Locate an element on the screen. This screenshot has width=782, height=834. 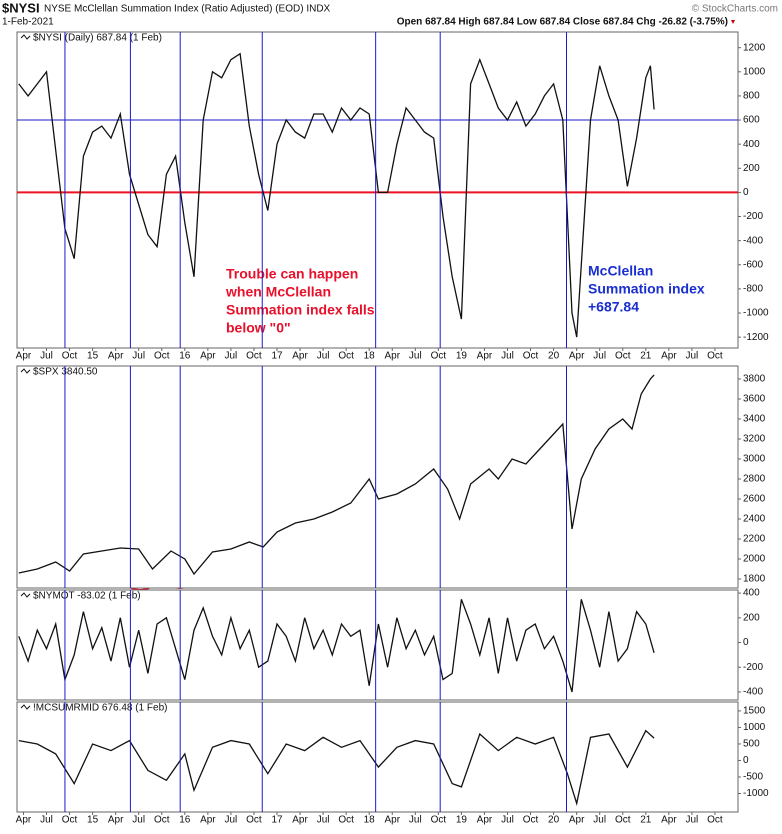
y-tick-label: 1800 is located at coordinates (754, 579).